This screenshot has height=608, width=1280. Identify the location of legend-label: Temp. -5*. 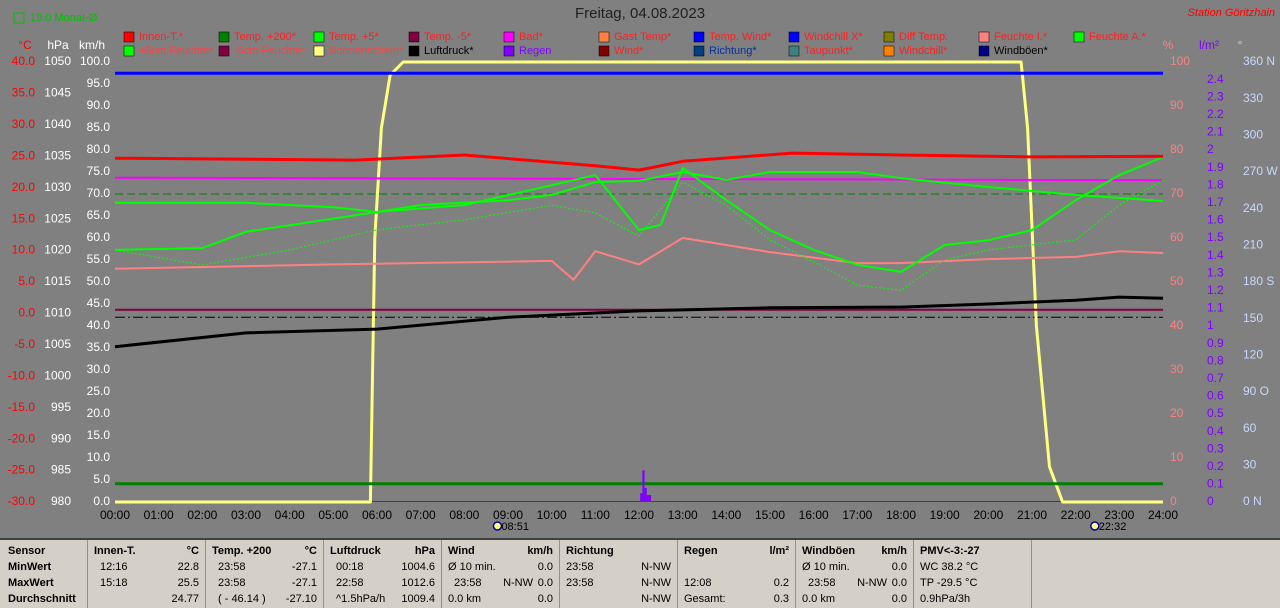
(448, 37).